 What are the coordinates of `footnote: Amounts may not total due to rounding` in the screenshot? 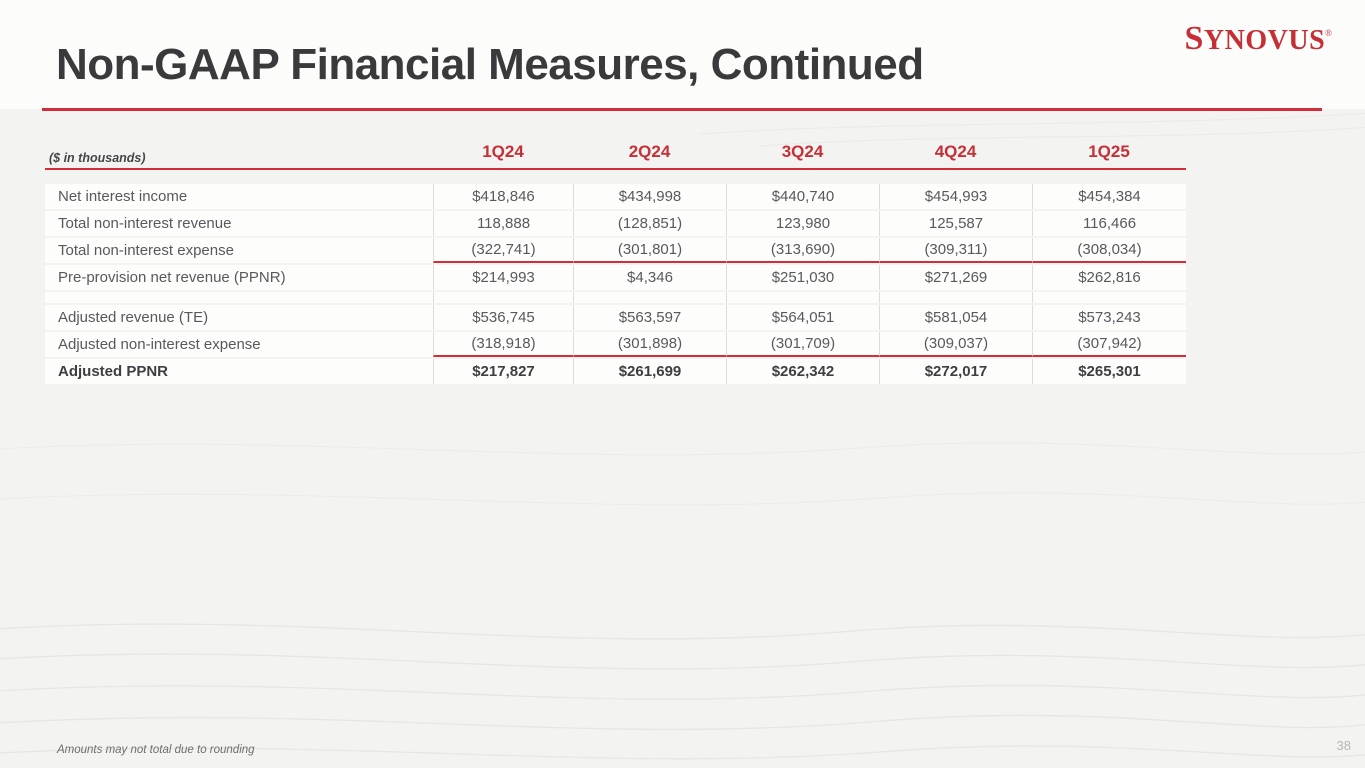 It's located at (156, 750).